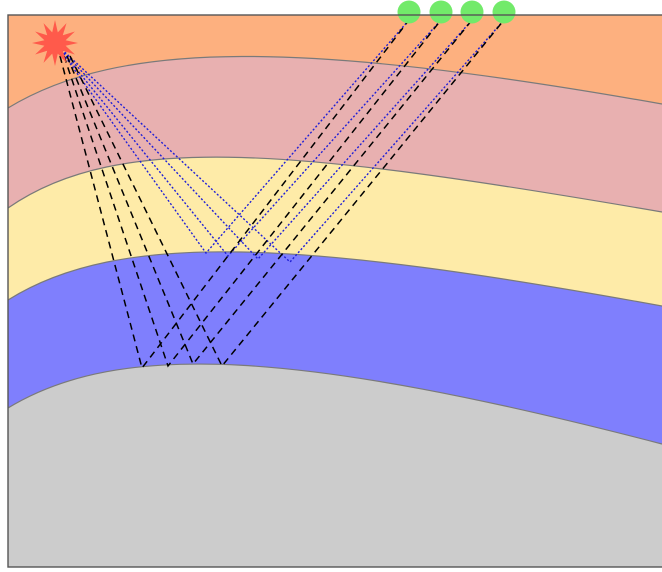 The width and height of the screenshot is (662, 572). I want to click on source-group, so click(55, 43).